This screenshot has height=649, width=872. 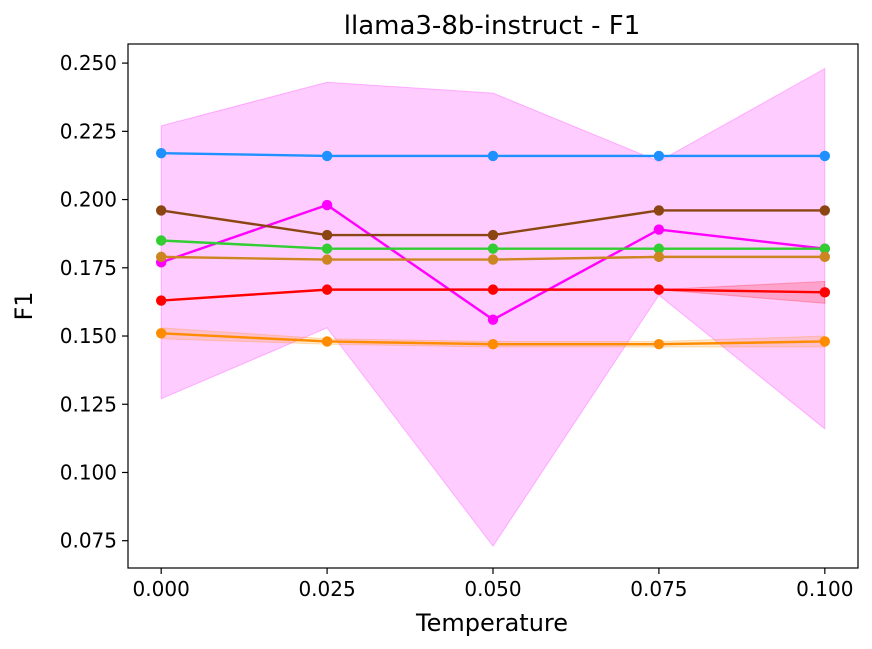 What do you see at coordinates (94, 302) in the screenshot?
I see `y-axis-ticks: 0.075 0.100 0.125 0.150 0.175 0.200 0.225 0.250` at bounding box center [94, 302].